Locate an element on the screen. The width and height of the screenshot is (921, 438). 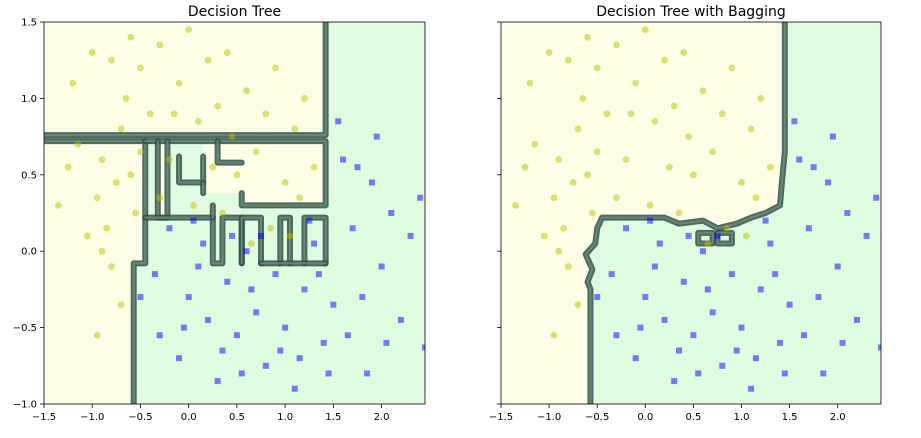
x-tick-label: 0.0 is located at coordinates (645, 417).